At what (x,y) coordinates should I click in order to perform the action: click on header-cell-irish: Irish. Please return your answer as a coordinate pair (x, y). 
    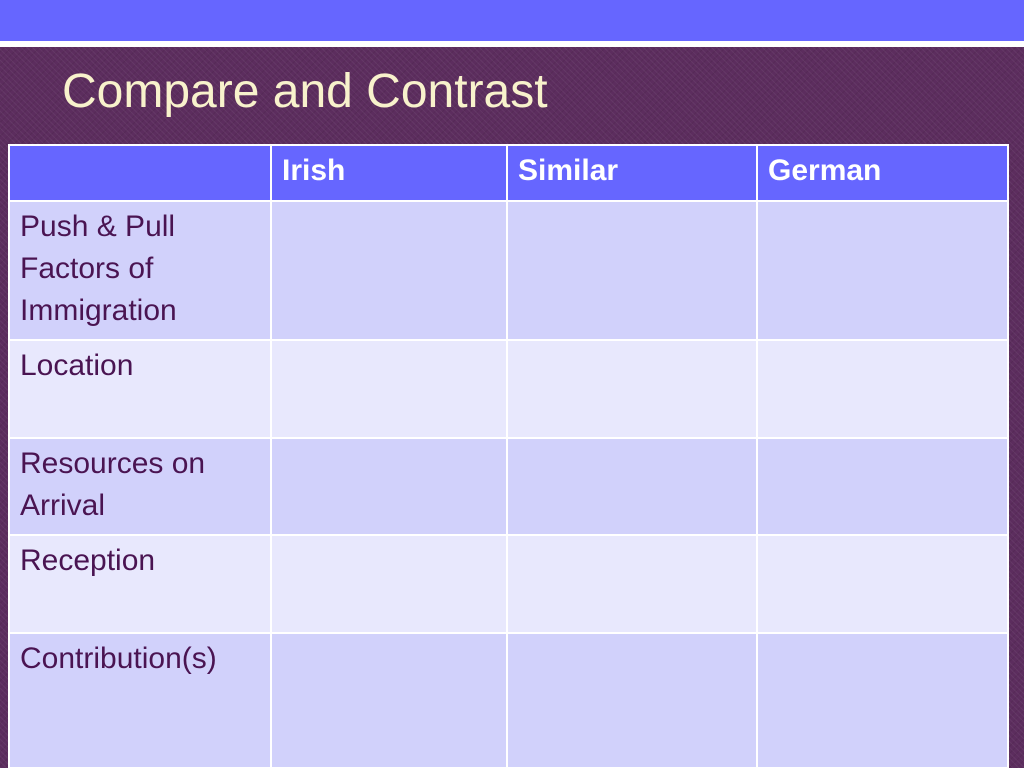
    Looking at the image, I should click on (389, 173).